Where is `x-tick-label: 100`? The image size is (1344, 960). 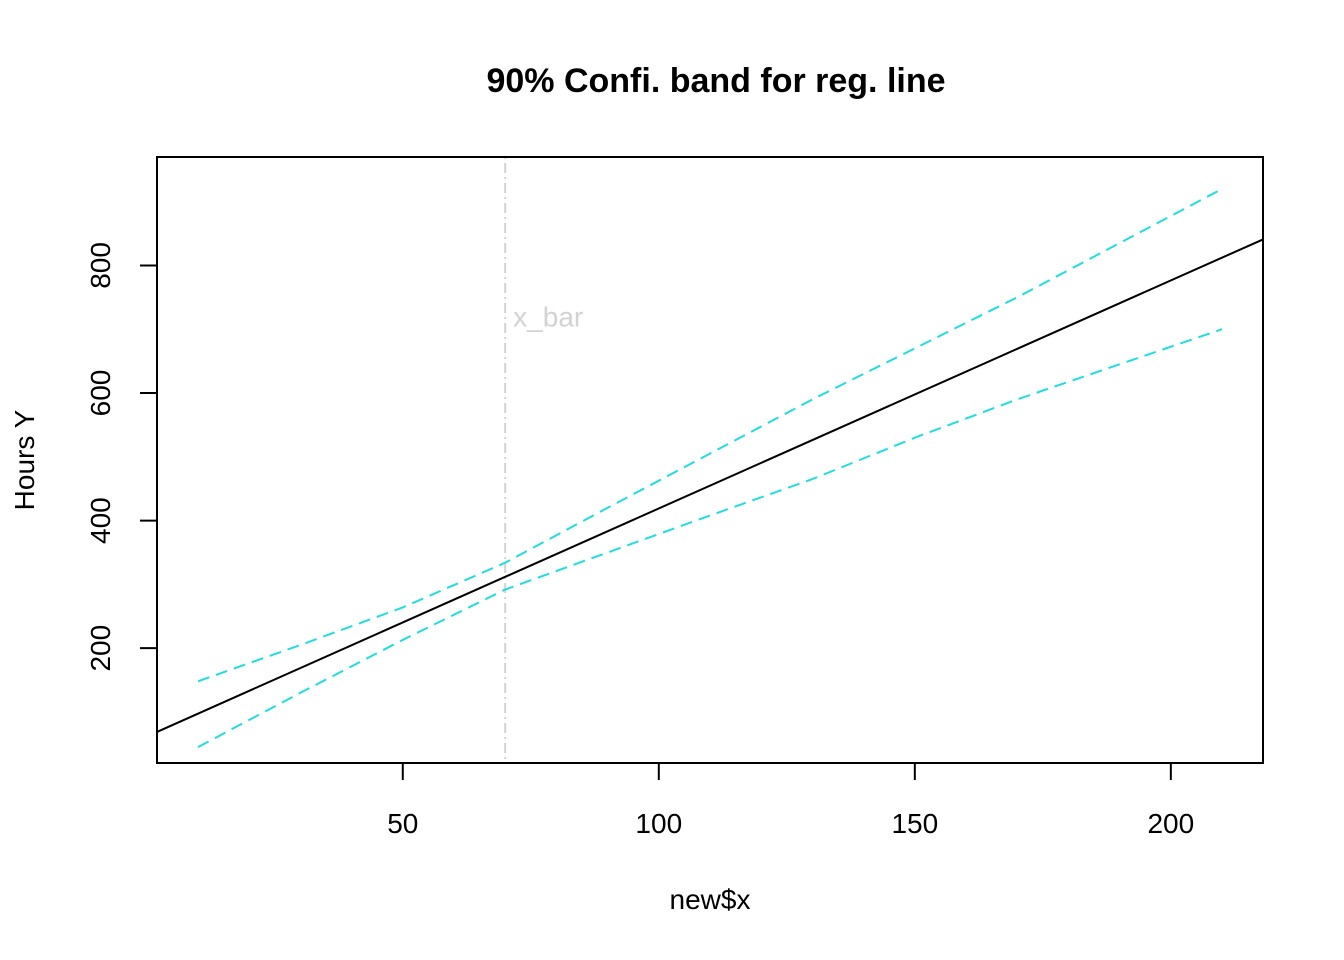 x-tick-label: 100 is located at coordinates (658, 823).